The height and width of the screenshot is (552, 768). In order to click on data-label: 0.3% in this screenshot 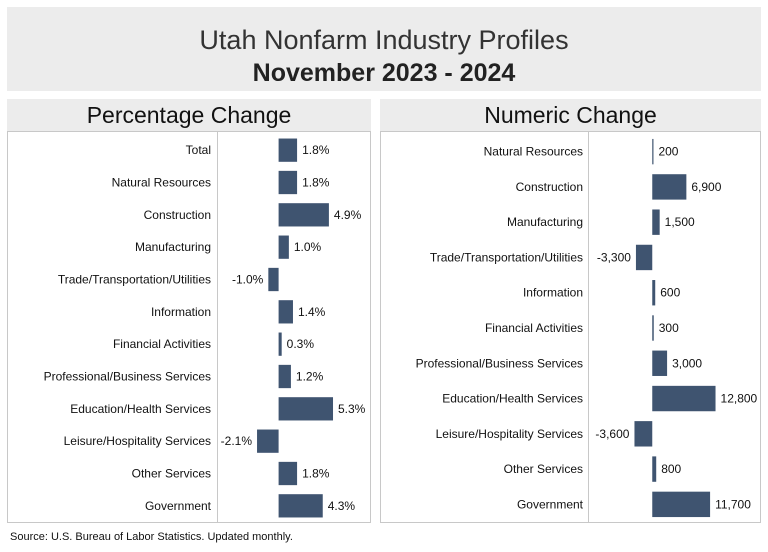, I will do `click(301, 344)`.